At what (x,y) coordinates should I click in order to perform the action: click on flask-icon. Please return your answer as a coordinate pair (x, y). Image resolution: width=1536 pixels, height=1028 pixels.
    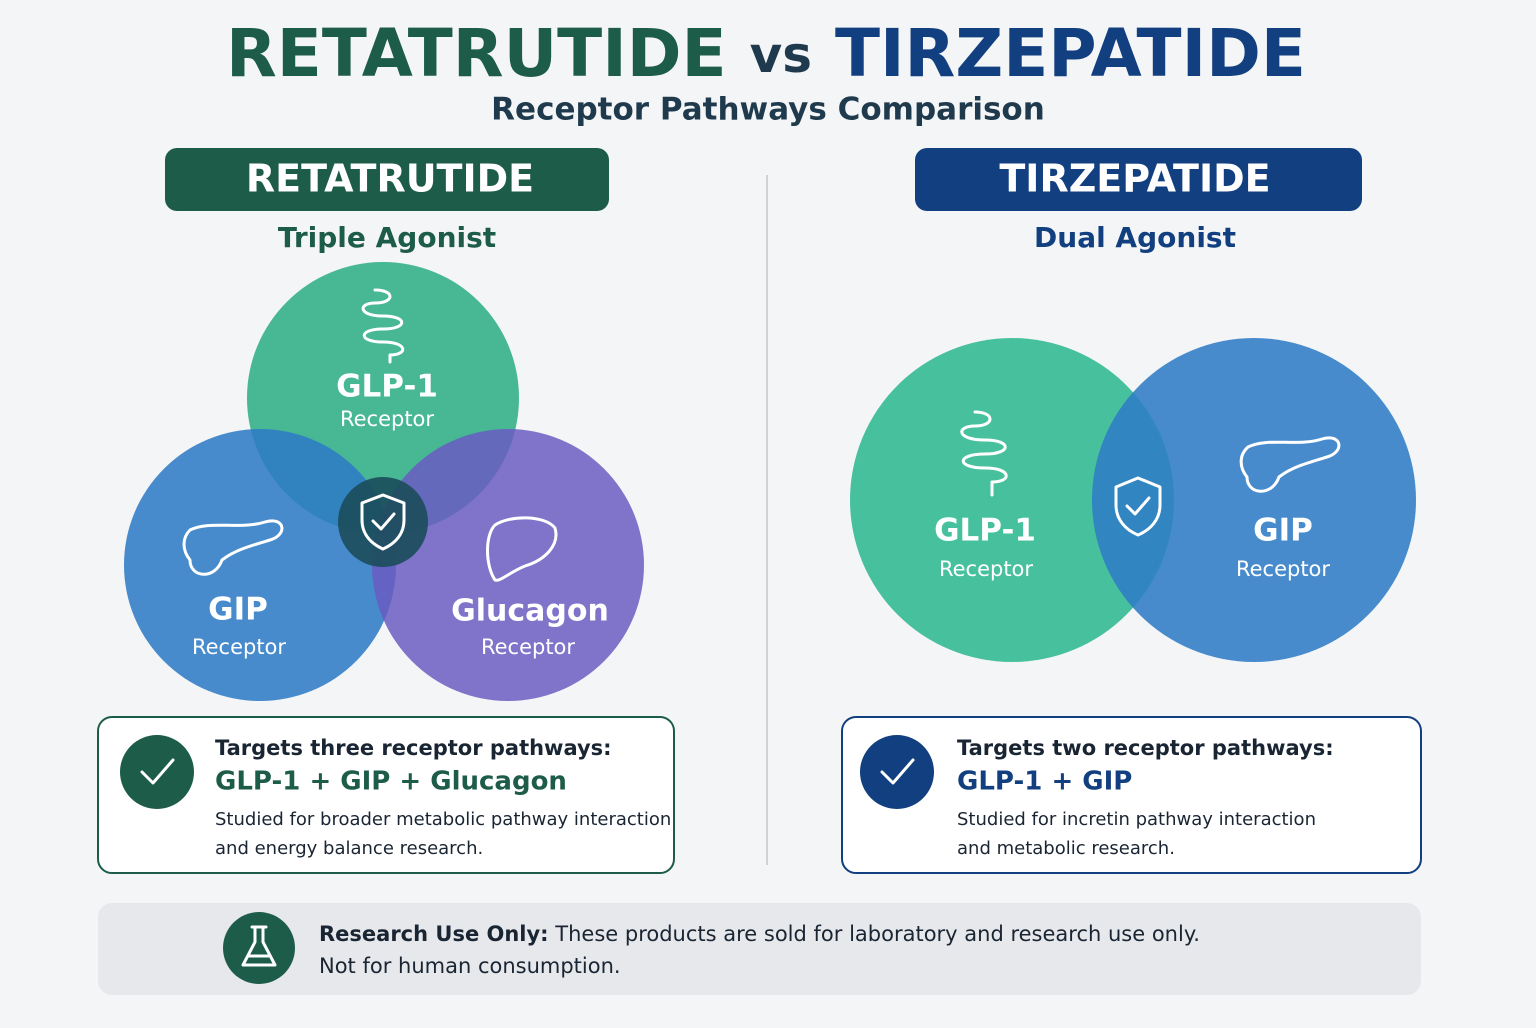
    Looking at the image, I should click on (259, 946).